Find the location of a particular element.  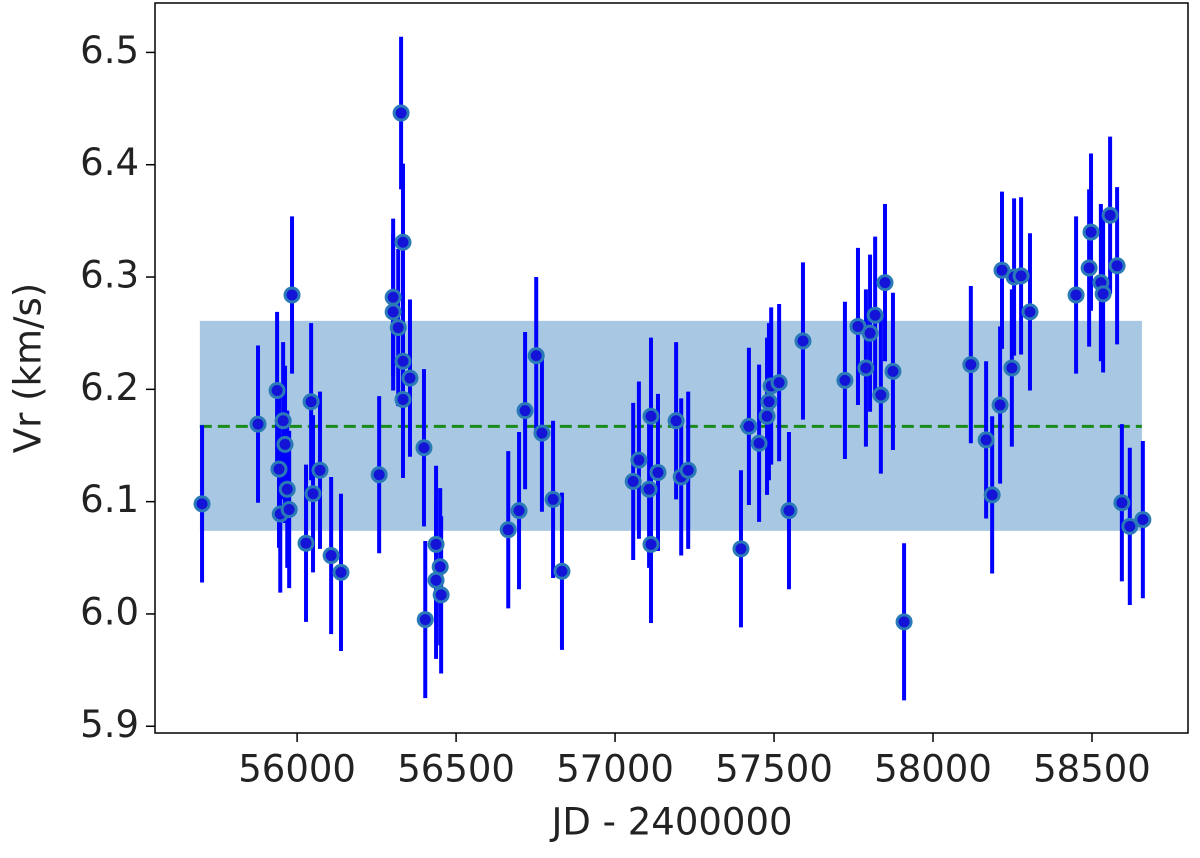

y-tick-label: 6.2 is located at coordinates (109, 387).